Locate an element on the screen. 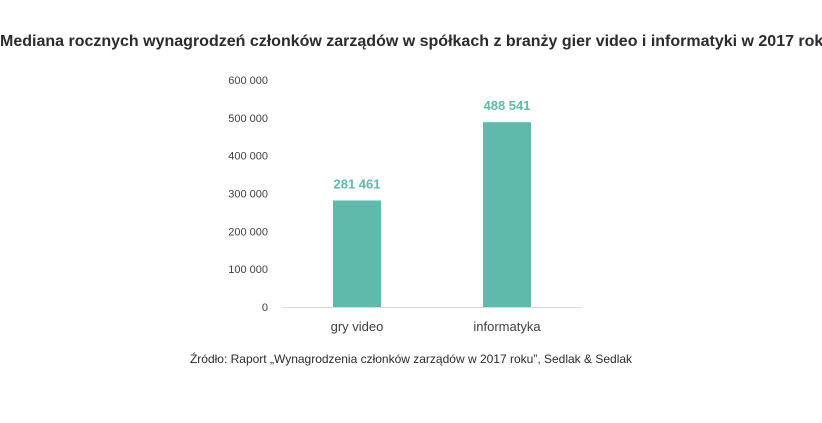  data-label: 488 541 is located at coordinates (507, 105).